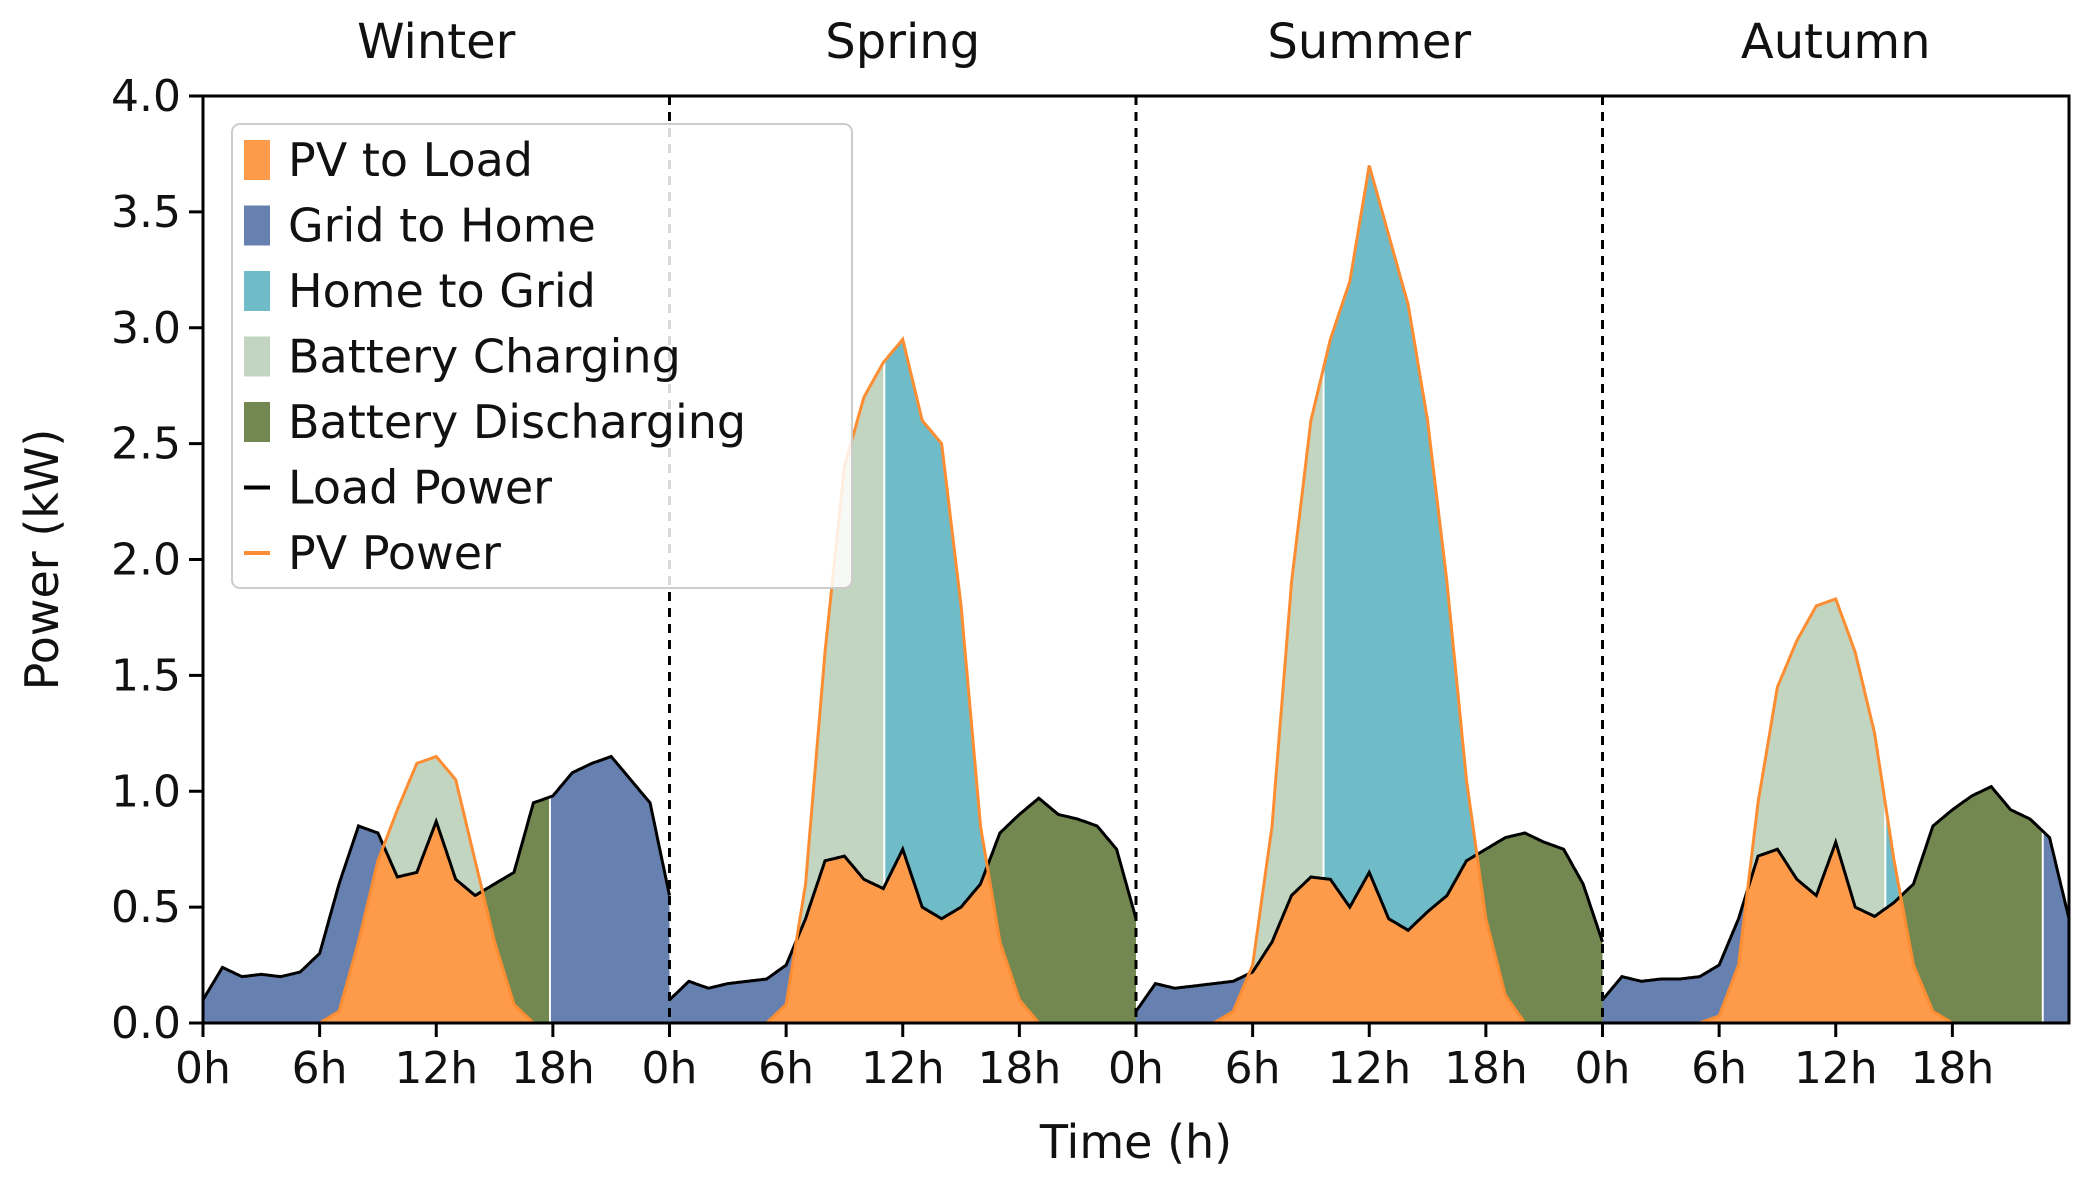 The width and height of the screenshot is (2082, 1188). Describe the element at coordinates (442, 291) in the screenshot. I see `legend-label: Home to Grid` at that location.